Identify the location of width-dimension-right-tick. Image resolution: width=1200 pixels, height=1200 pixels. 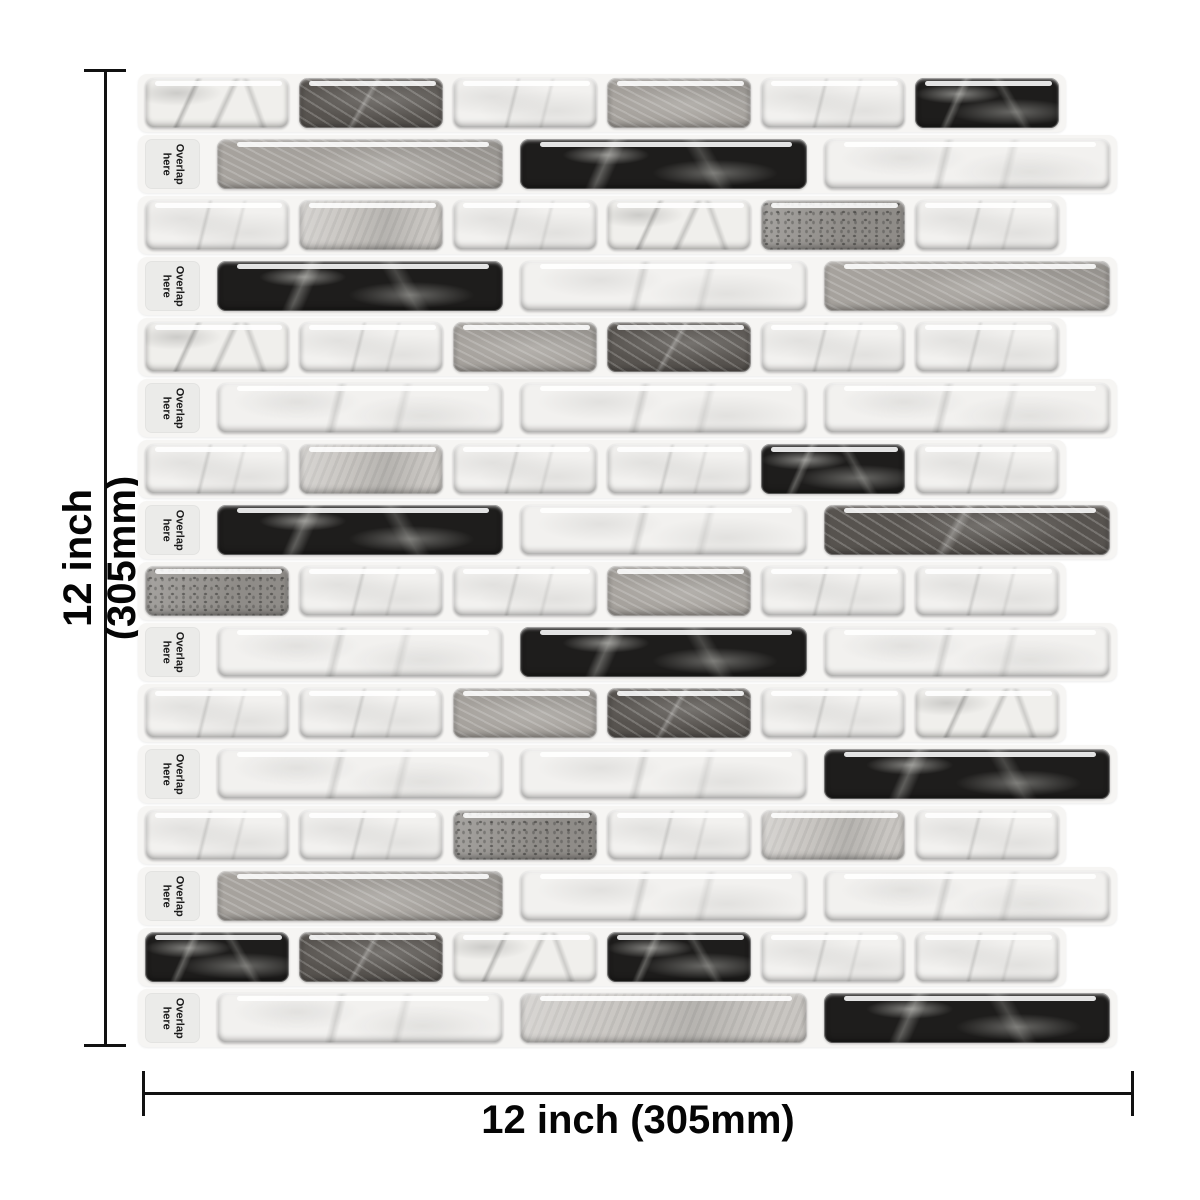
(1132, 1093).